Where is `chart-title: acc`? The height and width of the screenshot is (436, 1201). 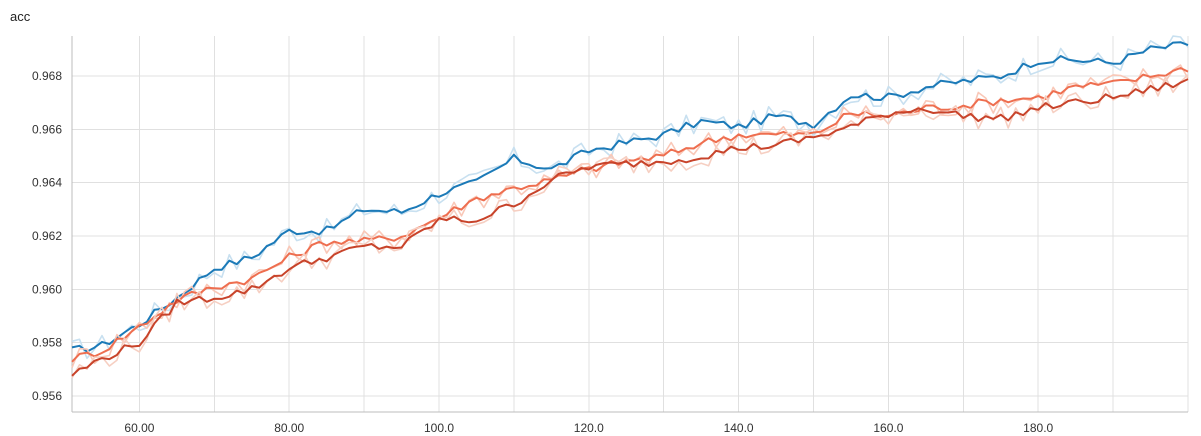 chart-title: acc is located at coordinates (20, 16).